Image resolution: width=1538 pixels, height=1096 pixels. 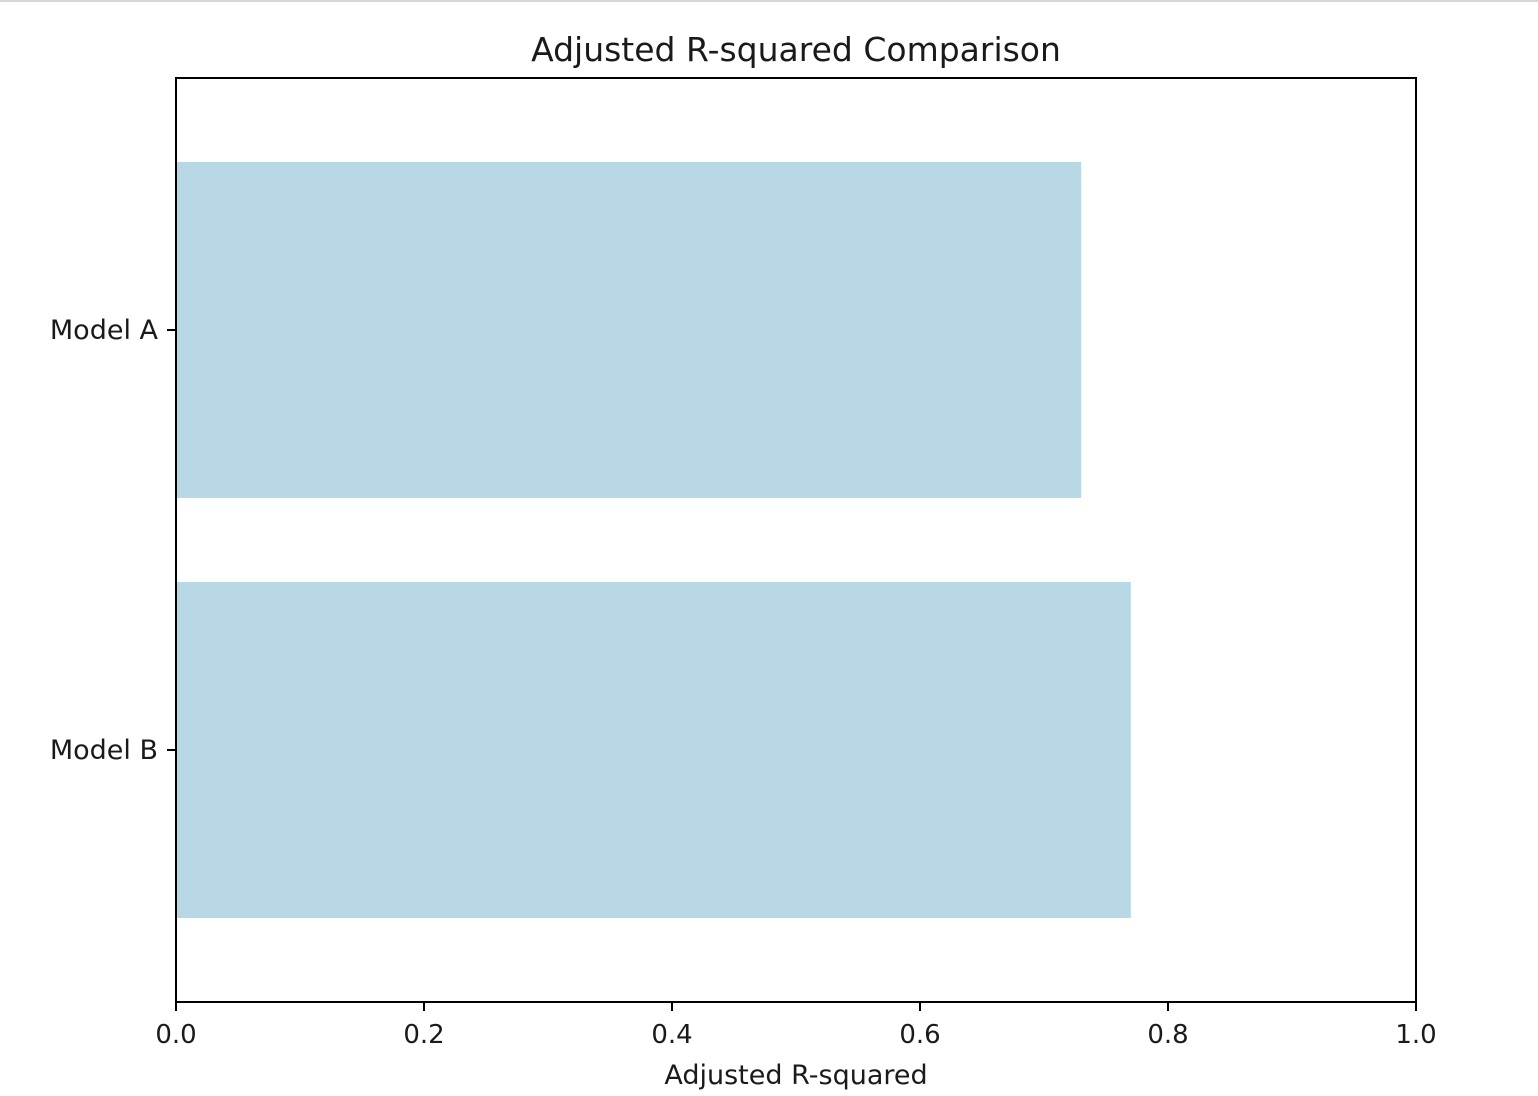 I want to click on top-border, so click(x=769, y=1).